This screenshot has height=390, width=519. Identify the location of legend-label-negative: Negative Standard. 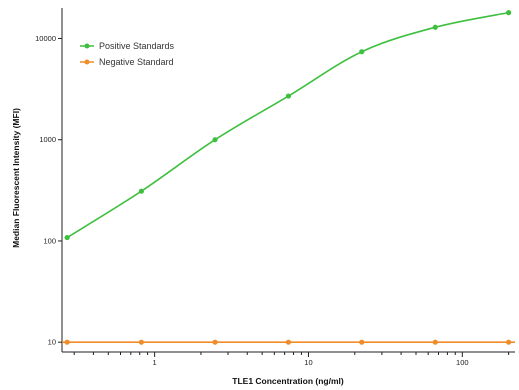
(136, 62).